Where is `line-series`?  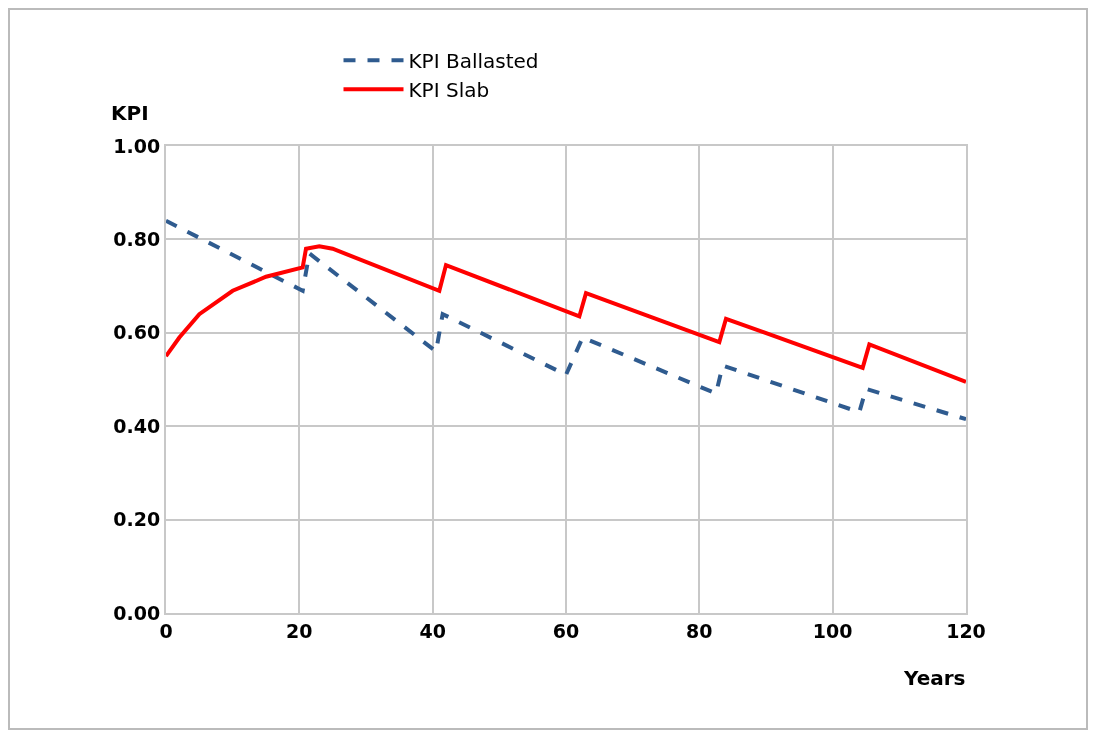 line-series is located at coordinates (566, 314).